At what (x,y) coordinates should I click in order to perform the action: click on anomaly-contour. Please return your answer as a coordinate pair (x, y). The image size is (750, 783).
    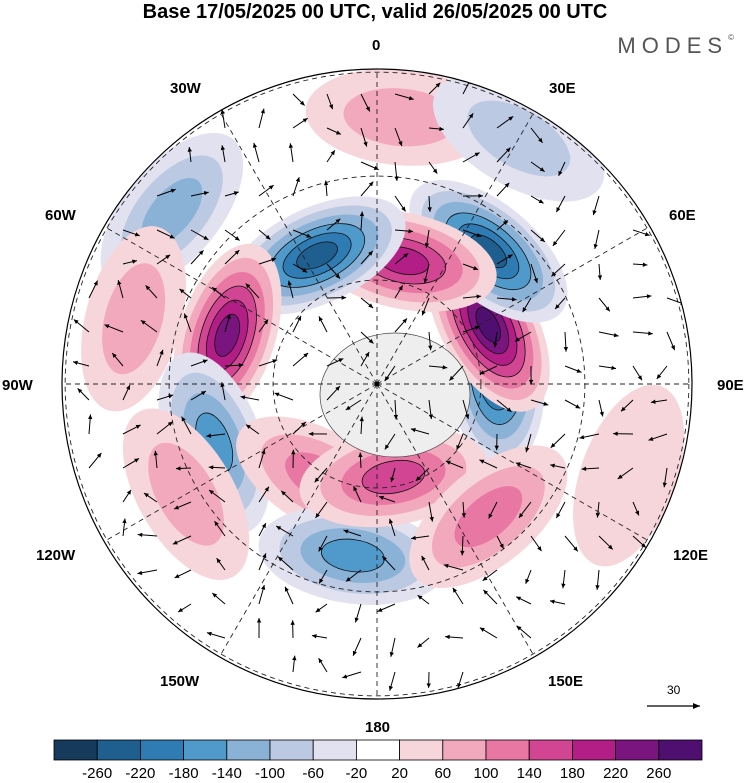
    Looking at the image, I should click on (488, 517).